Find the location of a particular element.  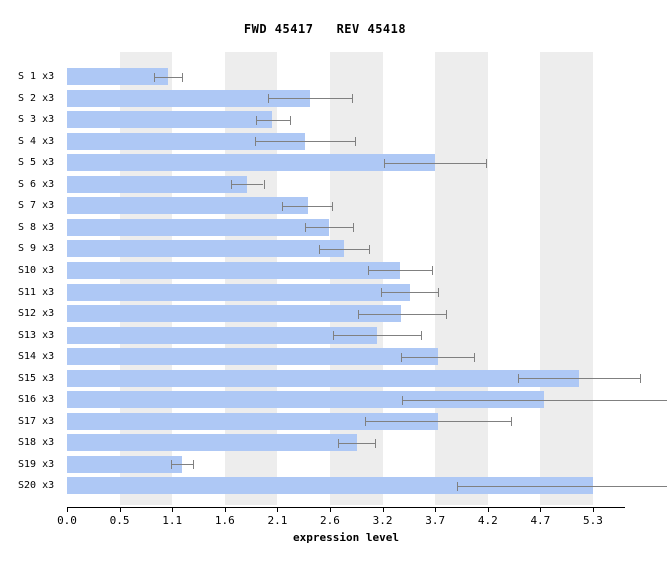

bar-label: S 9 x3 is located at coordinates (36, 249).